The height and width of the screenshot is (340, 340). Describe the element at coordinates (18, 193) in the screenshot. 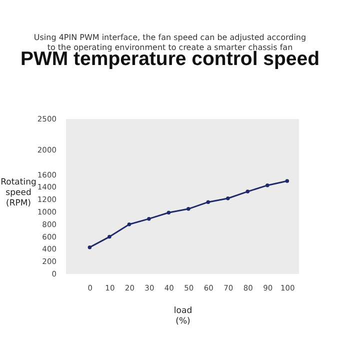

I see `y-axis-title: Rotating speed (RPM)` at that location.